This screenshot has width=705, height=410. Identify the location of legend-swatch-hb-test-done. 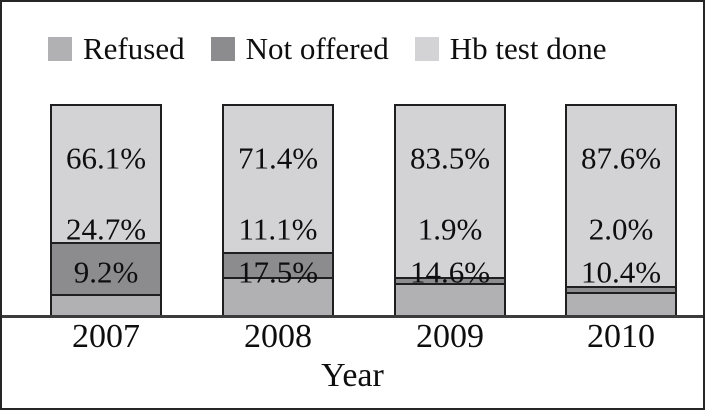
(426, 48).